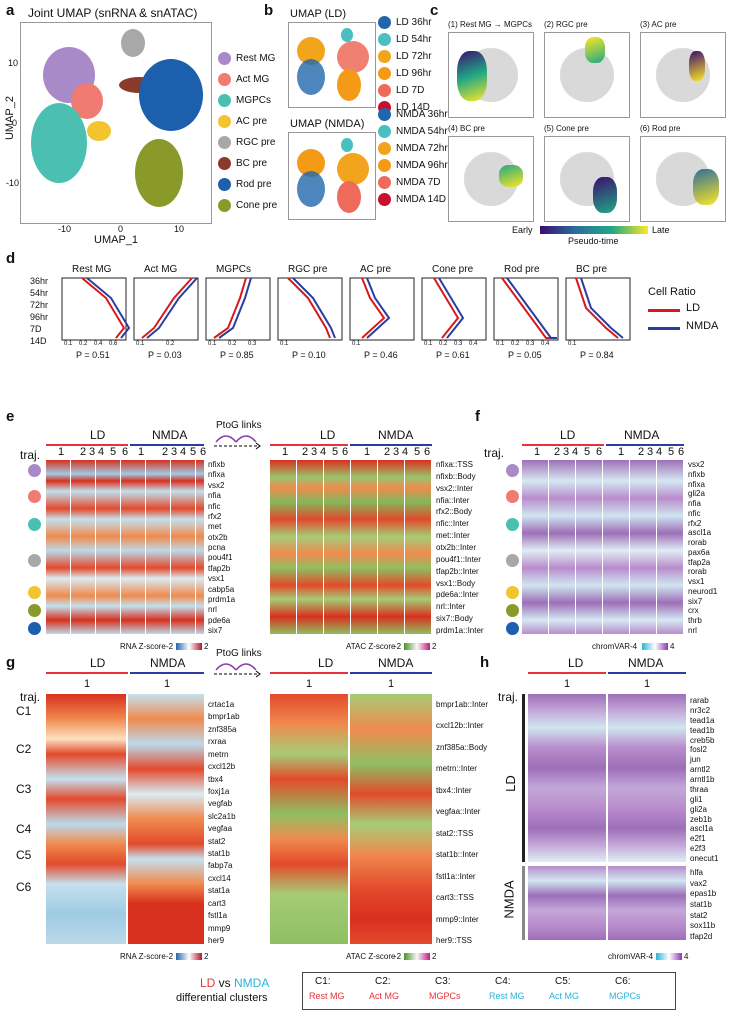 This screenshot has width=732, height=1020. What do you see at coordinates (607, 778) in the screenshot?
I see `h-heatmap-ld-top` at bounding box center [607, 778].